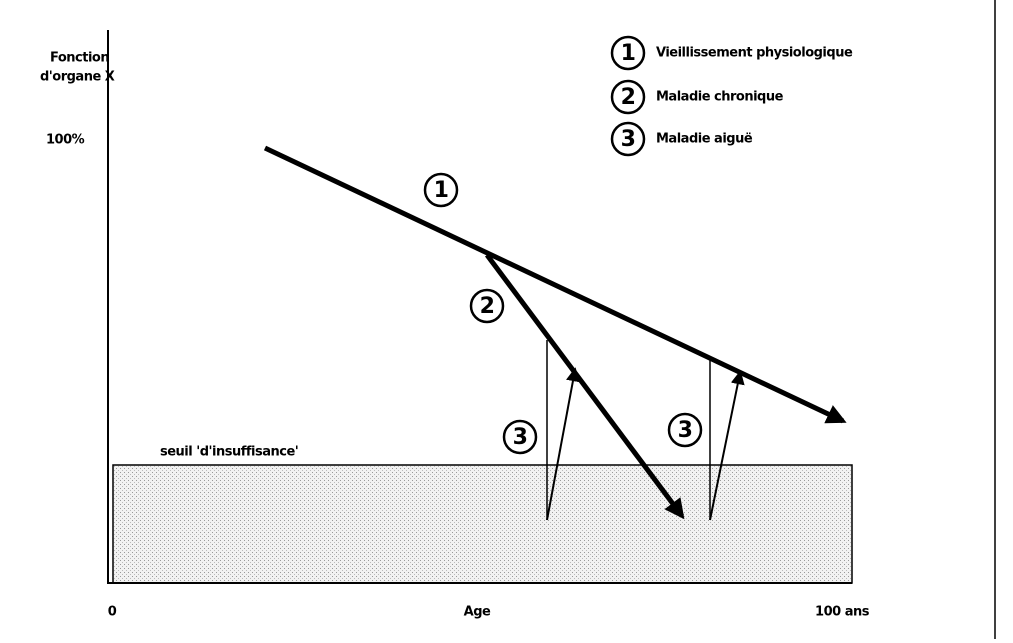 This screenshot has height=643, width=1013. I want to click on arrow-chronic, so click(584, 386).